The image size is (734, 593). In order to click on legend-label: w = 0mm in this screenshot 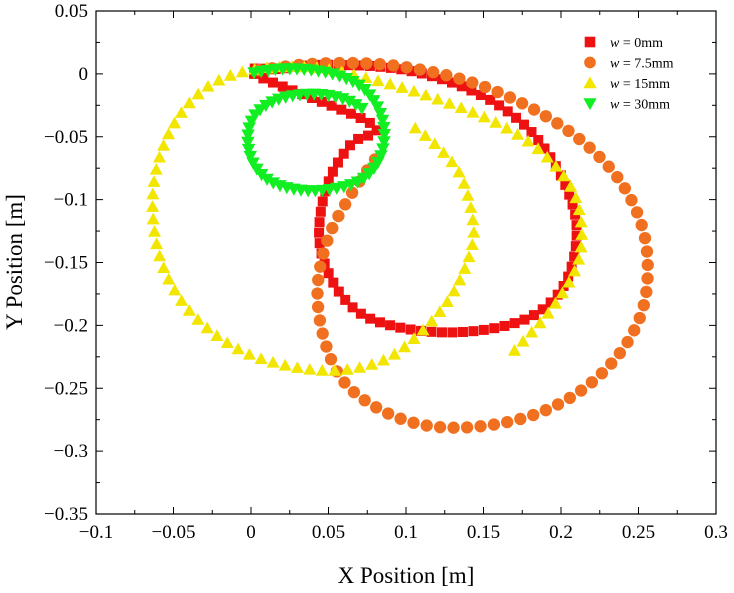, I will do `click(636, 43)`.